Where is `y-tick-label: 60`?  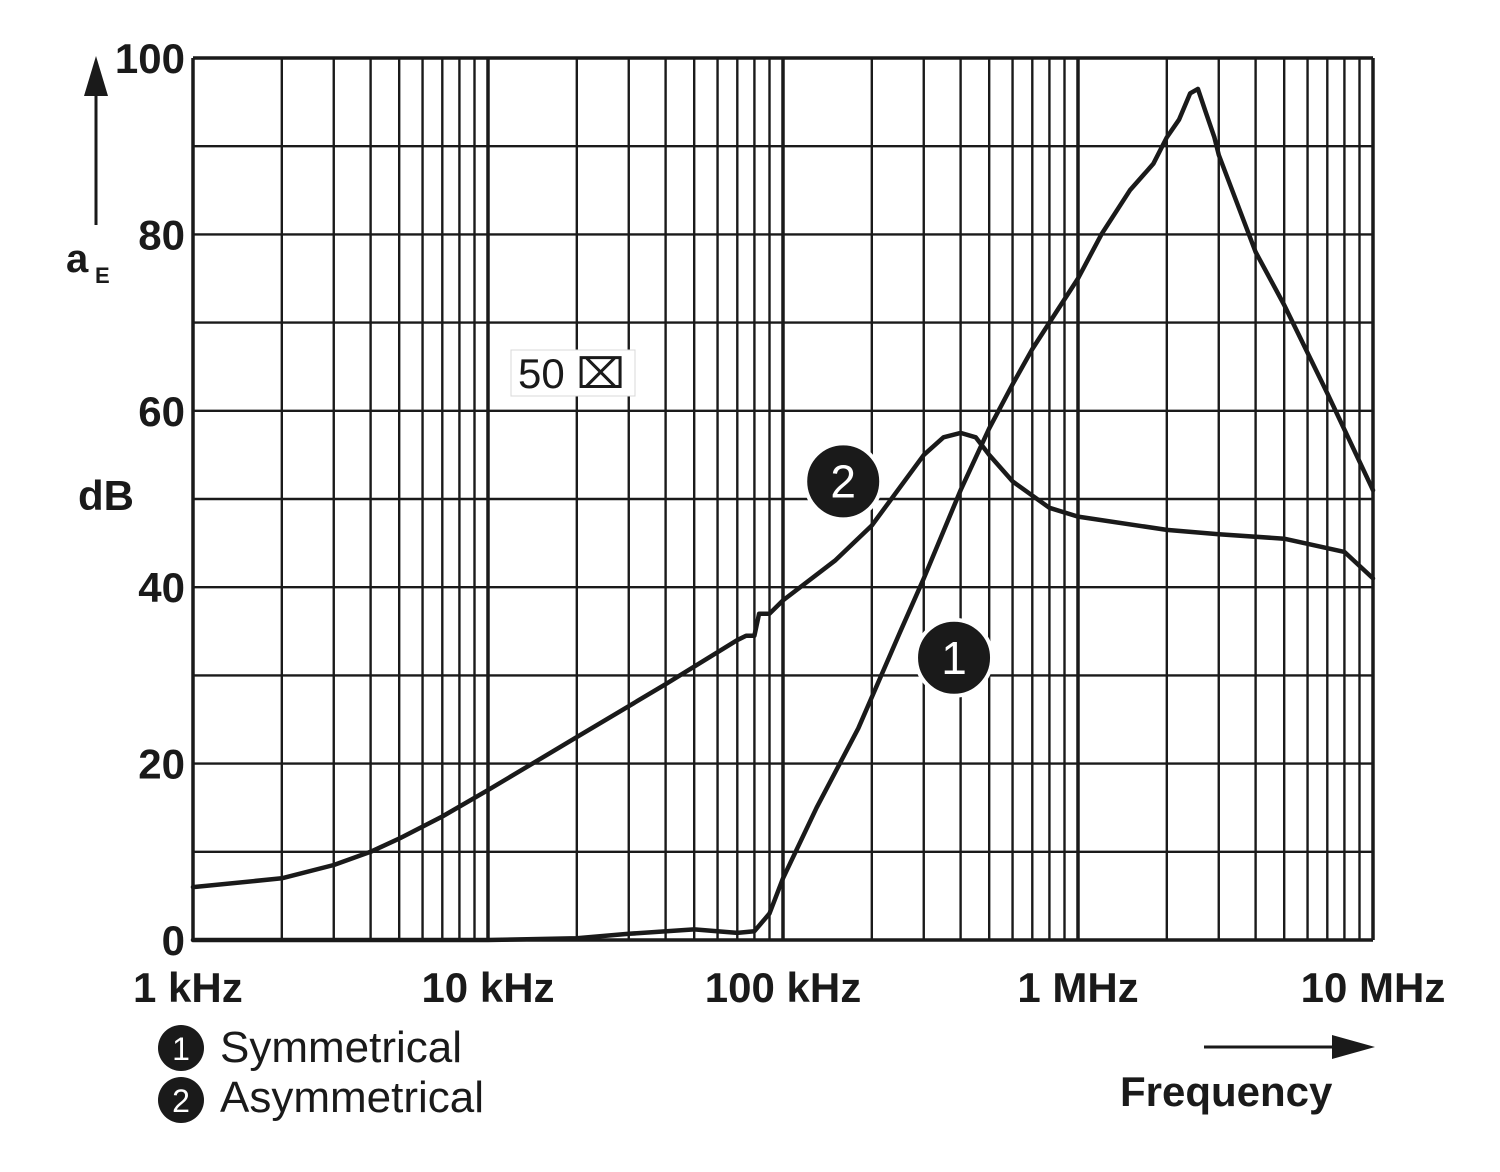
y-tick-label: 60 is located at coordinates (161, 411).